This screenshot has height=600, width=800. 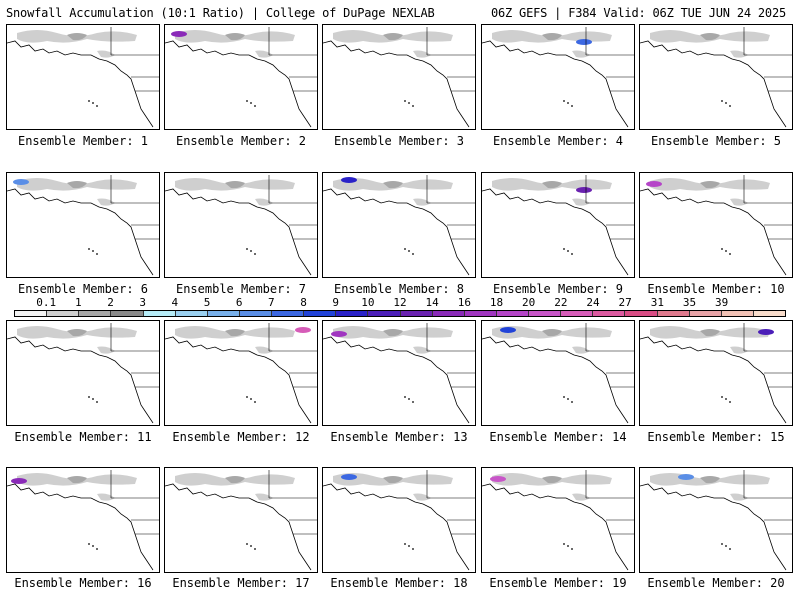 What do you see at coordinates (716, 583) in the screenshot?
I see `ensemble-member-label: Ensemble Member: 20` at bounding box center [716, 583].